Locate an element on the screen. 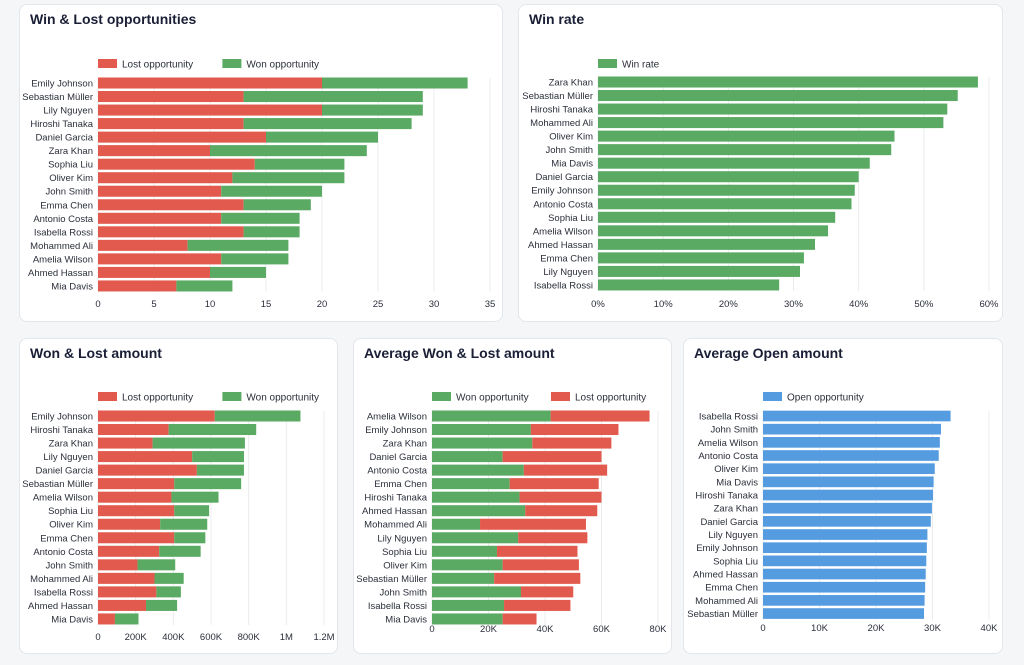  bar-sophia-liu-won-opportunity is located at coordinates (192, 511).